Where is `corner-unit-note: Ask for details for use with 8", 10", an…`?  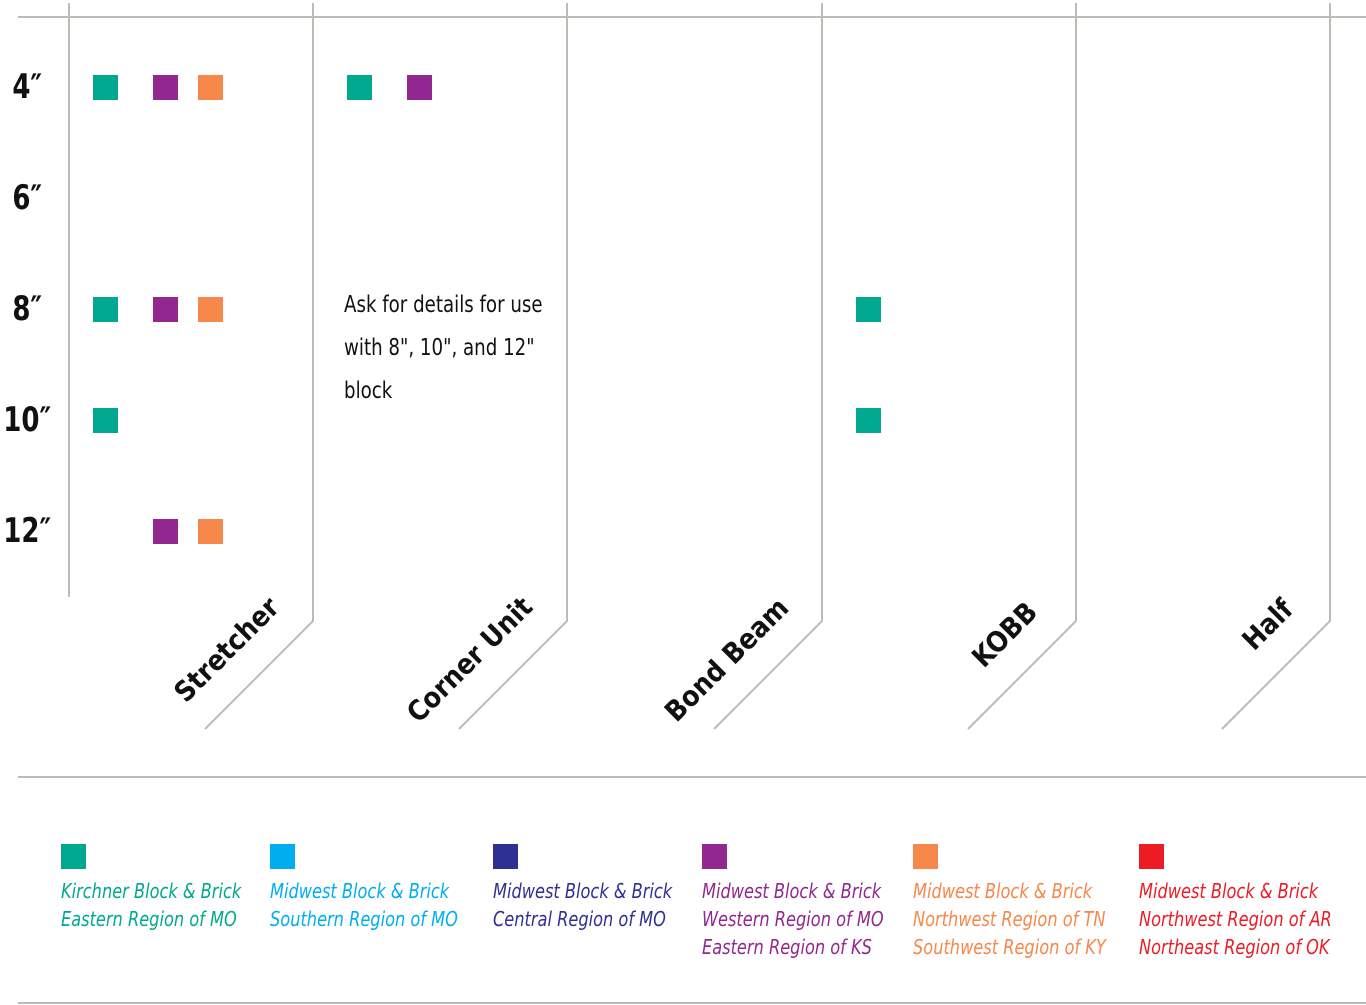 corner-unit-note: Ask for details for use with 8", 10", an… is located at coordinates (443, 348).